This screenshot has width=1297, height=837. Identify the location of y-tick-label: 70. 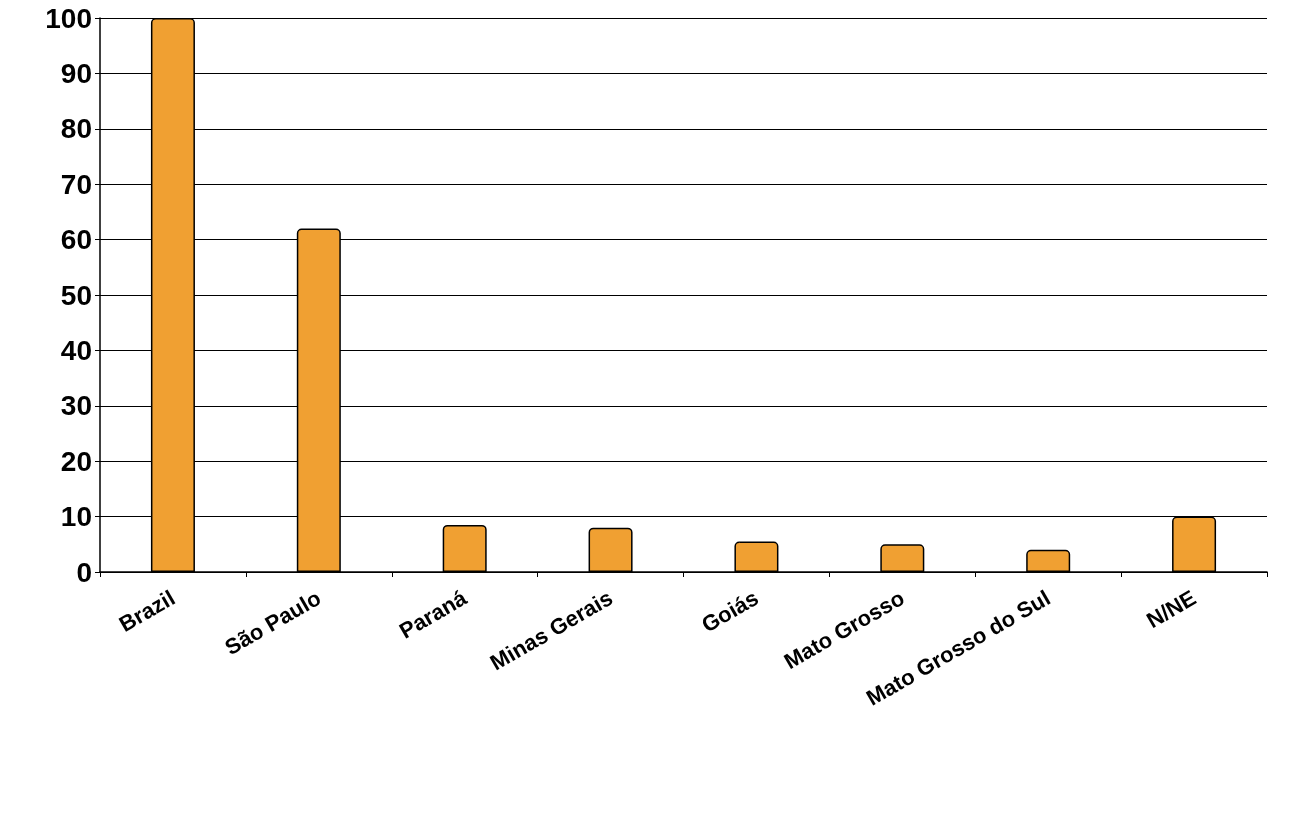
(76, 184).